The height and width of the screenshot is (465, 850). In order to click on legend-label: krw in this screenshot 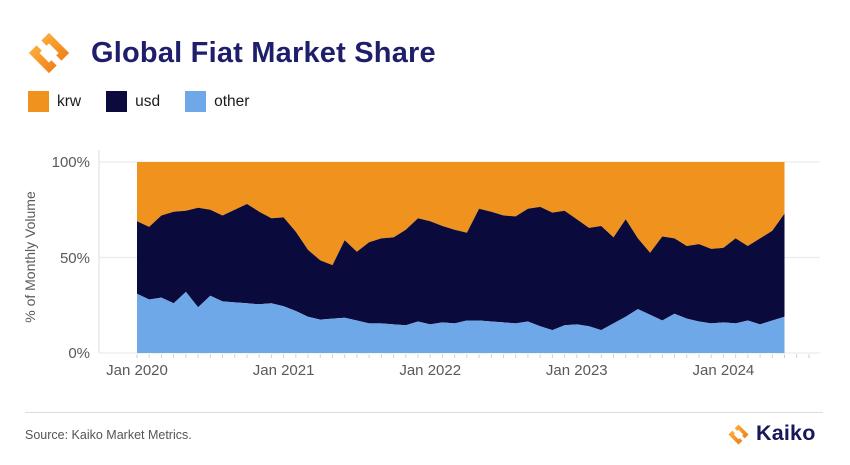, I will do `click(69, 101)`.